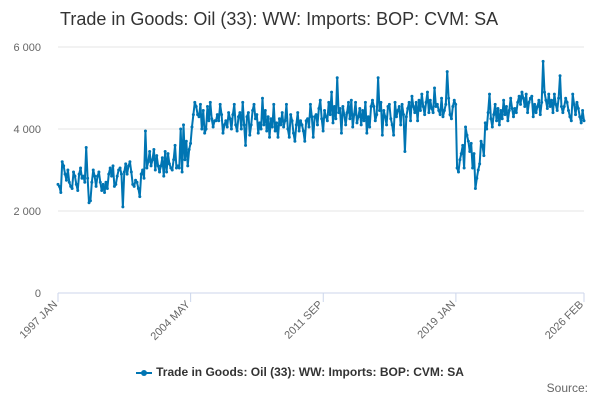 This screenshot has width=600, height=400. Describe the element at coordinates (564, 320) in the screenshot. I see `x-tick-label: 2026 FEB` at that location.